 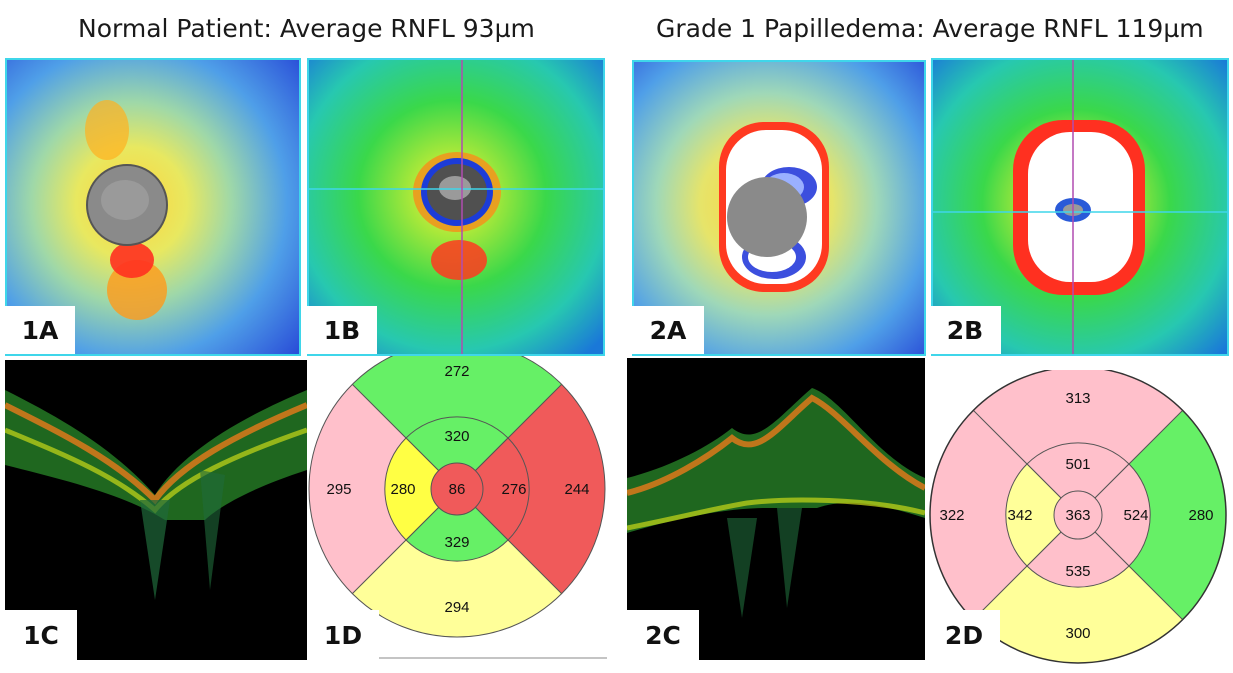 What do you see at coordinates (342, 330) in the screenshot?
I see `label-1b: 1B` at bounding box center [342, 330].